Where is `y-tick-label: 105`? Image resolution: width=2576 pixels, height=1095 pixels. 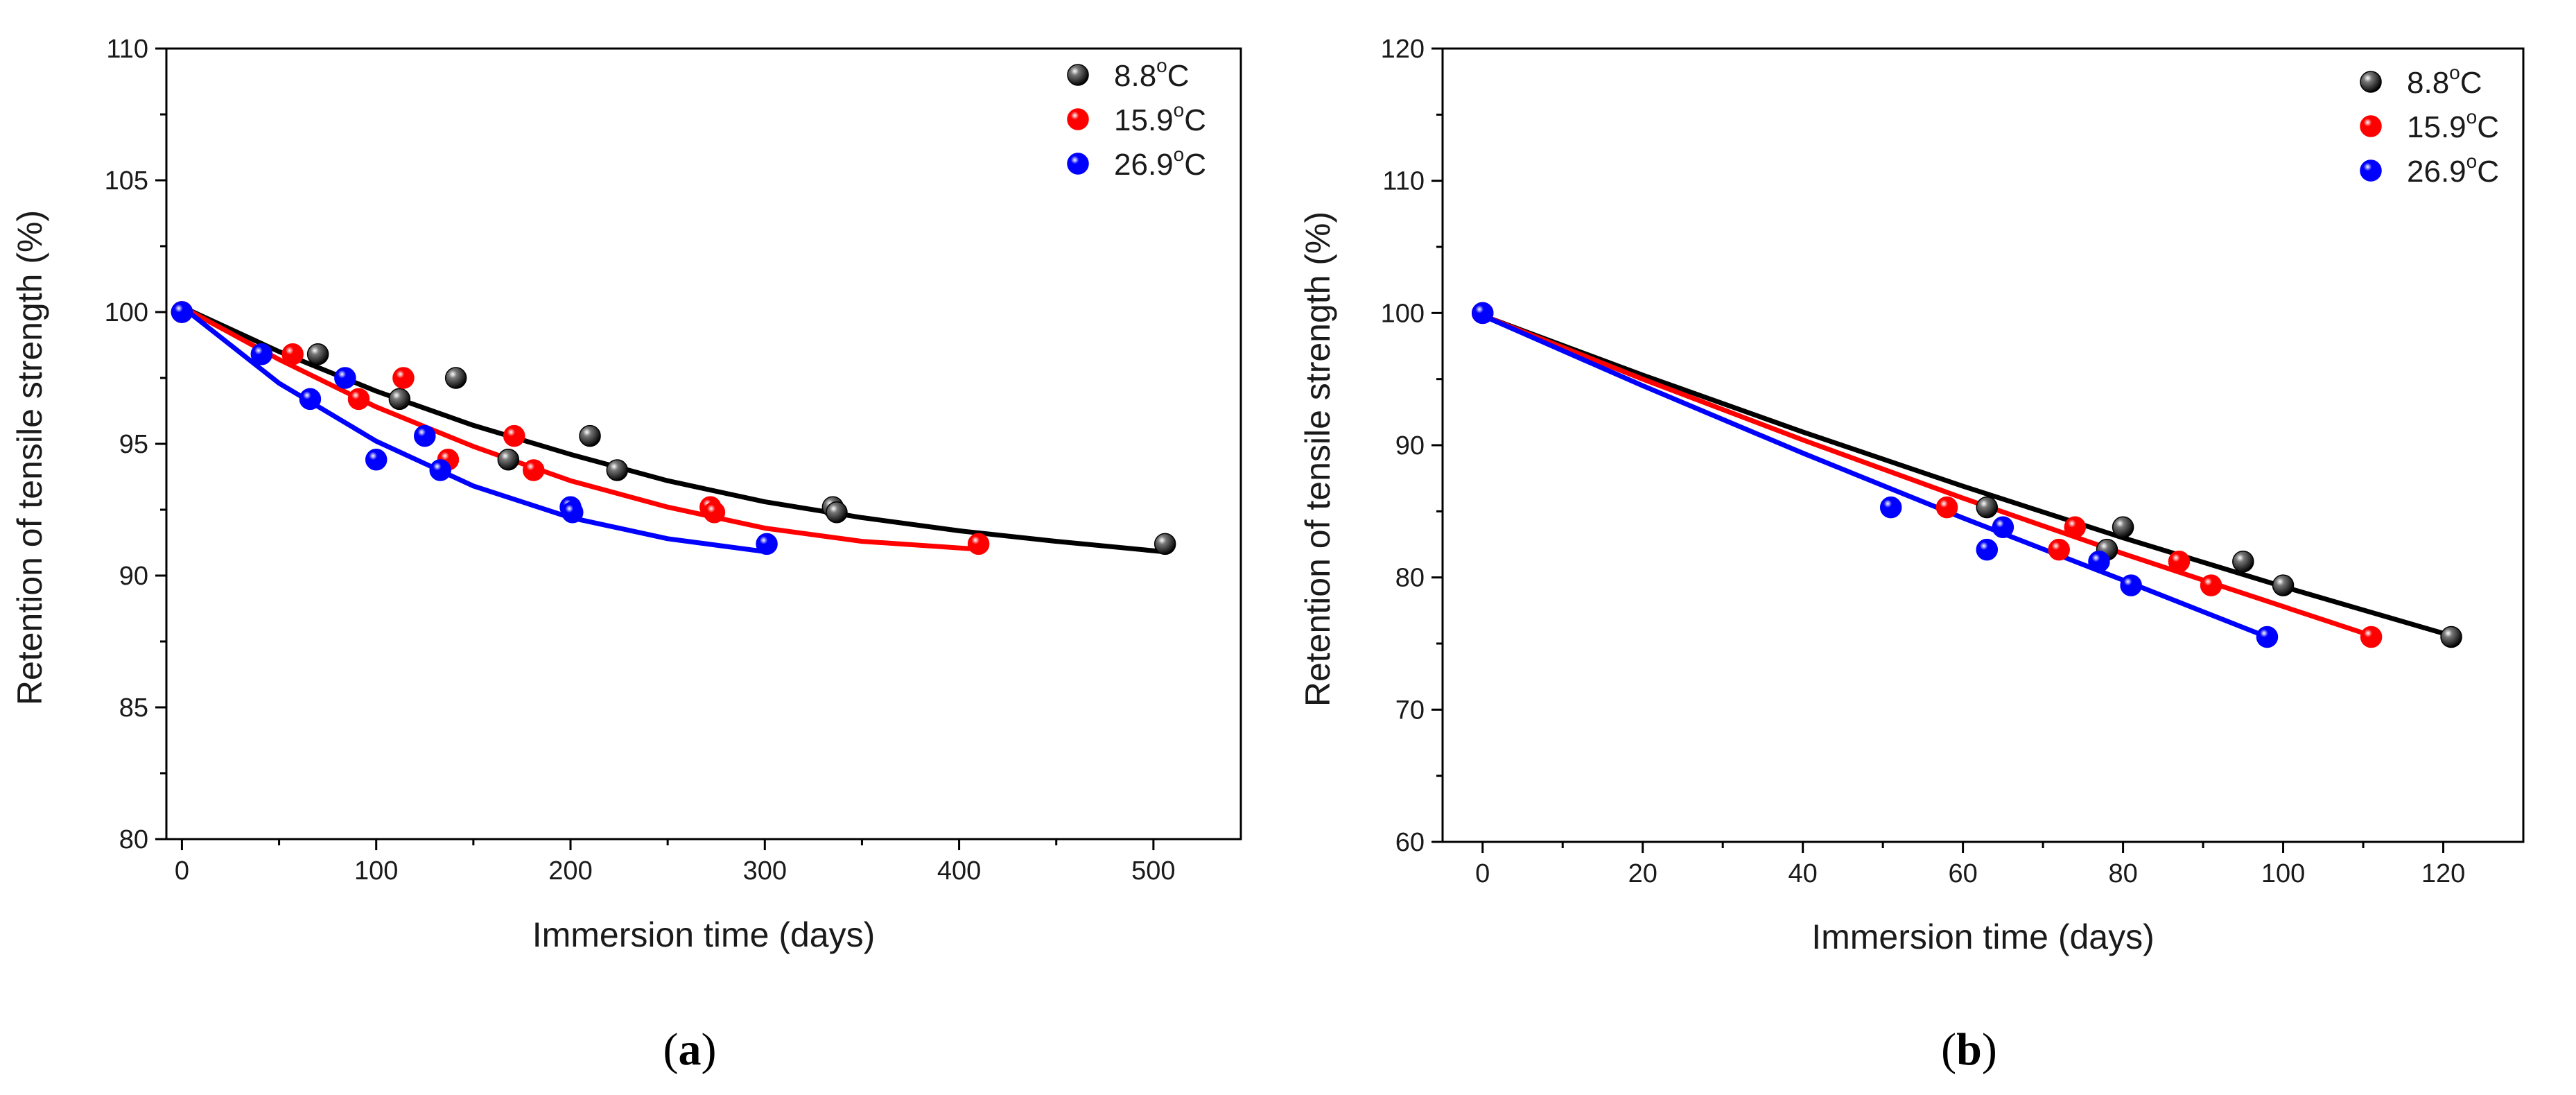 y-tick-label: 105 is located at coordinates (126, 181).